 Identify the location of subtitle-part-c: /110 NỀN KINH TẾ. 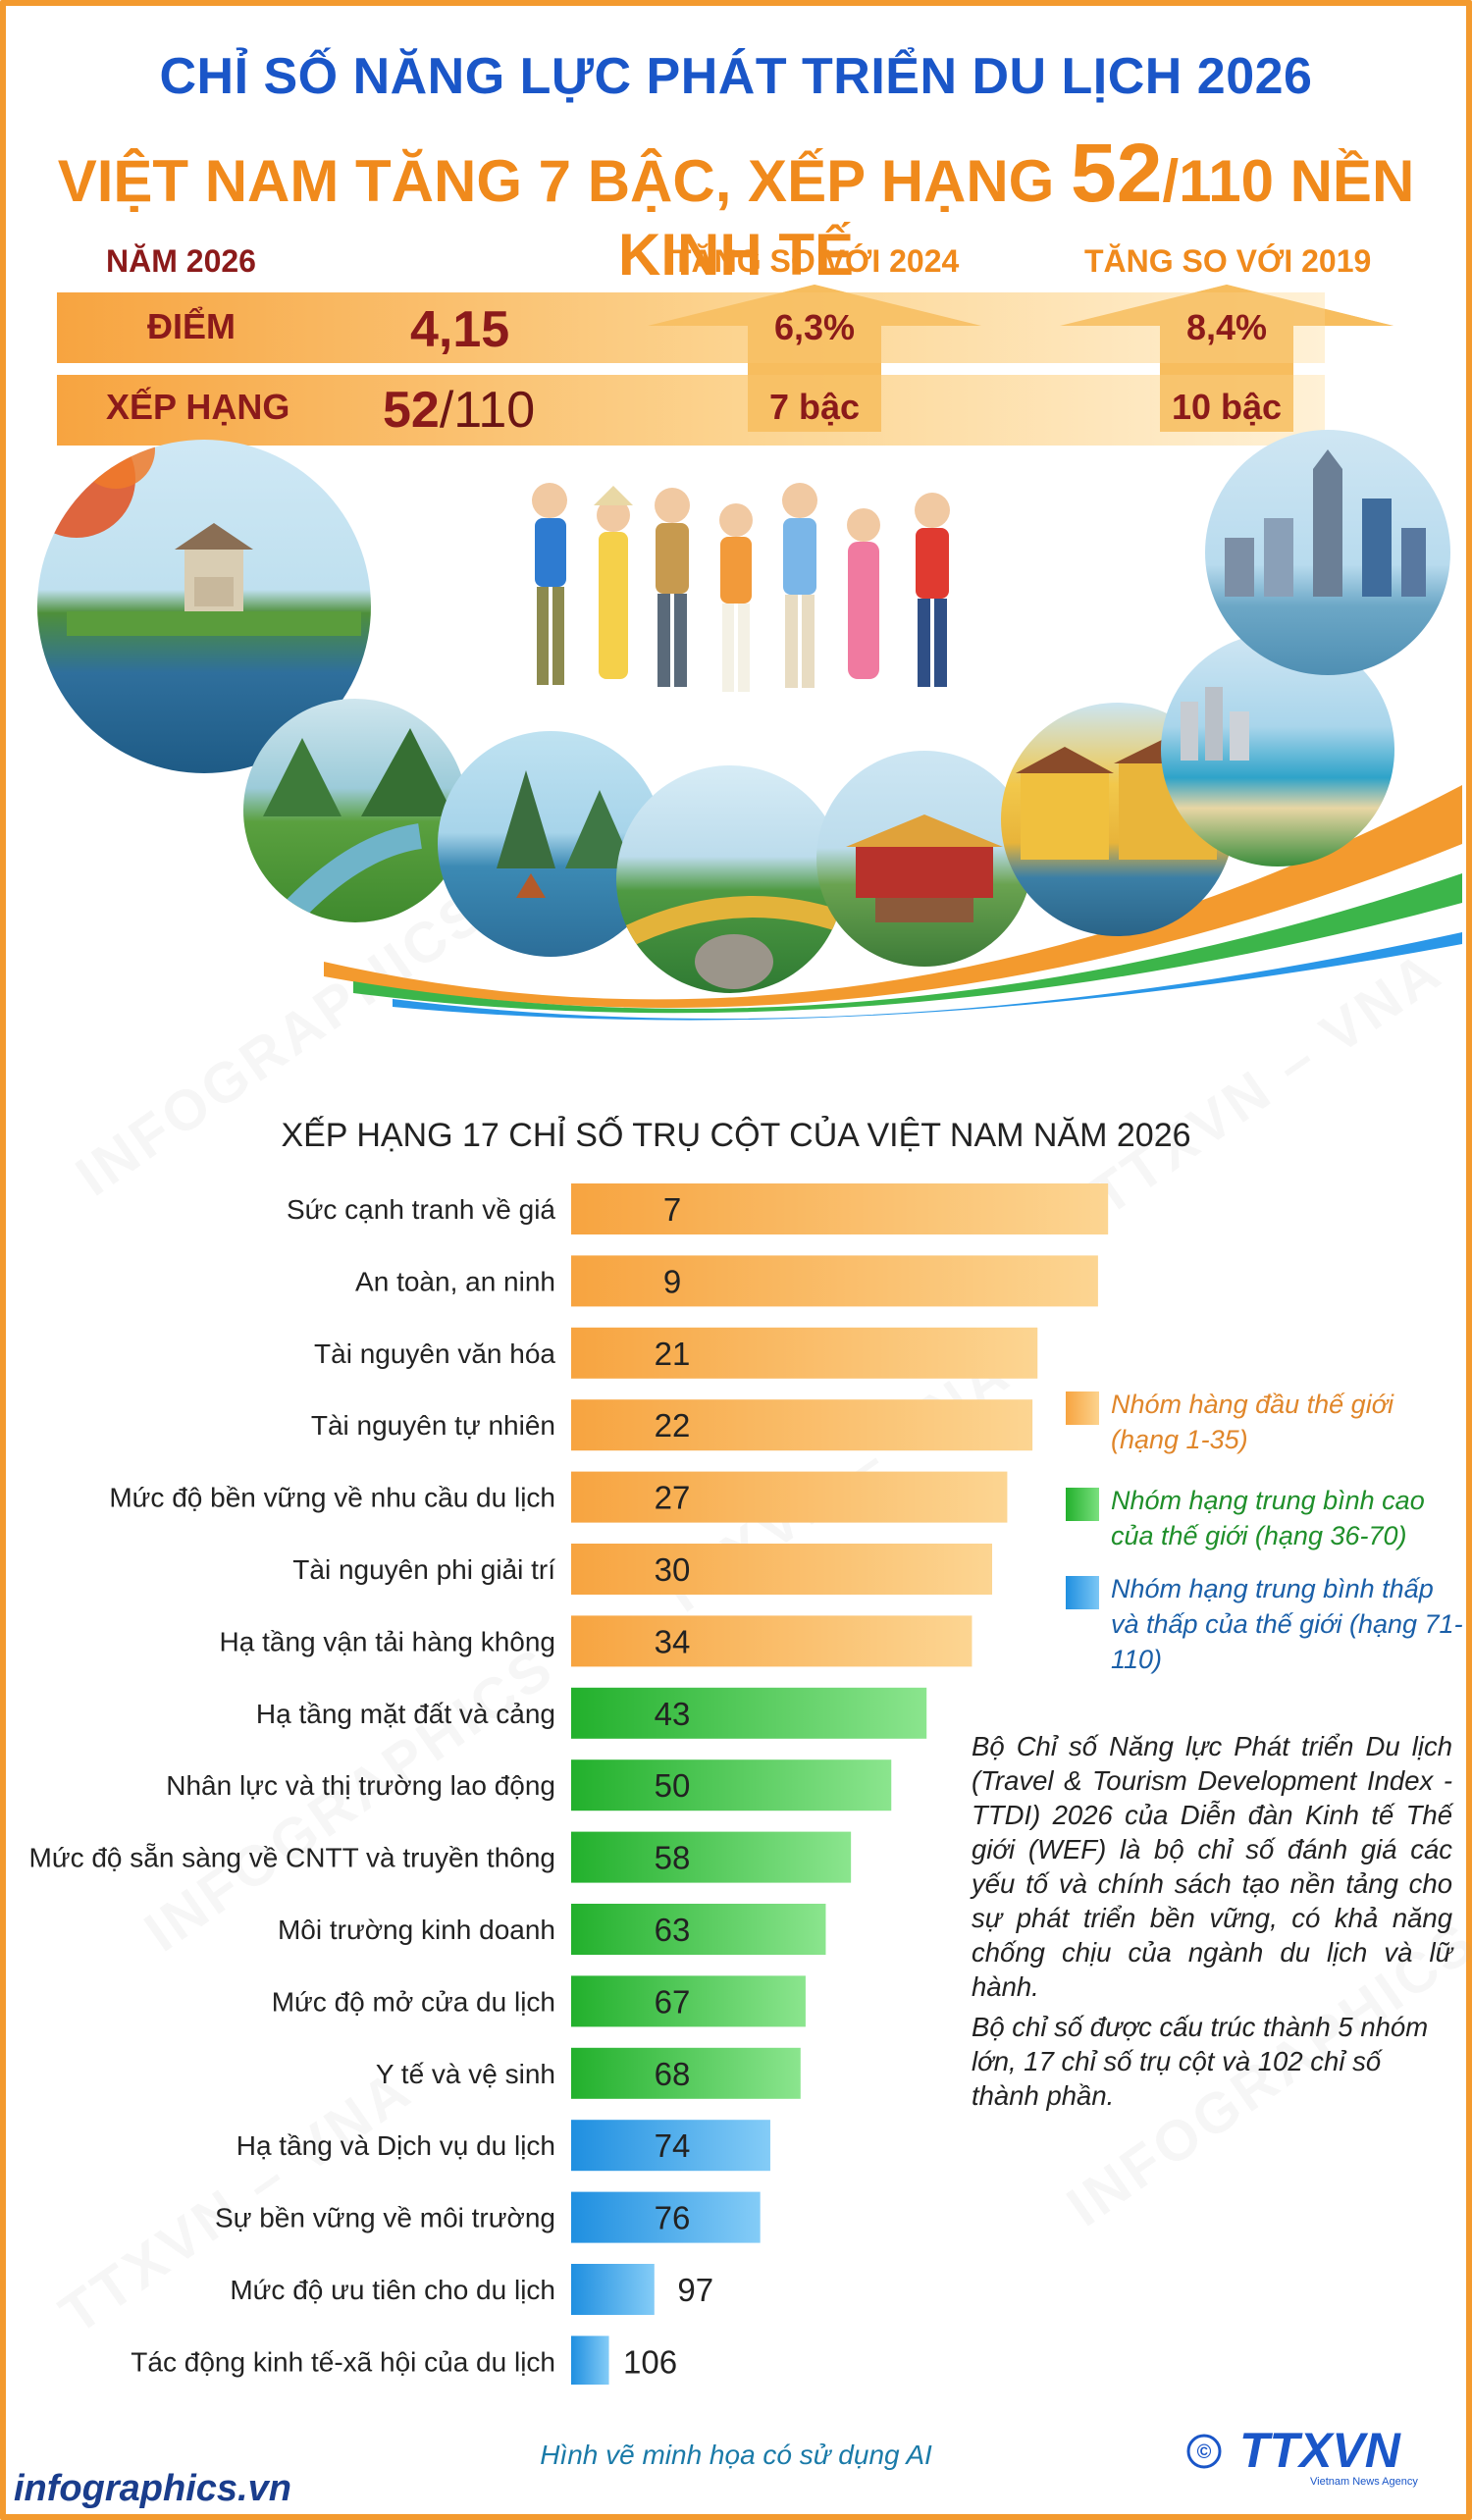
(1016, 218).